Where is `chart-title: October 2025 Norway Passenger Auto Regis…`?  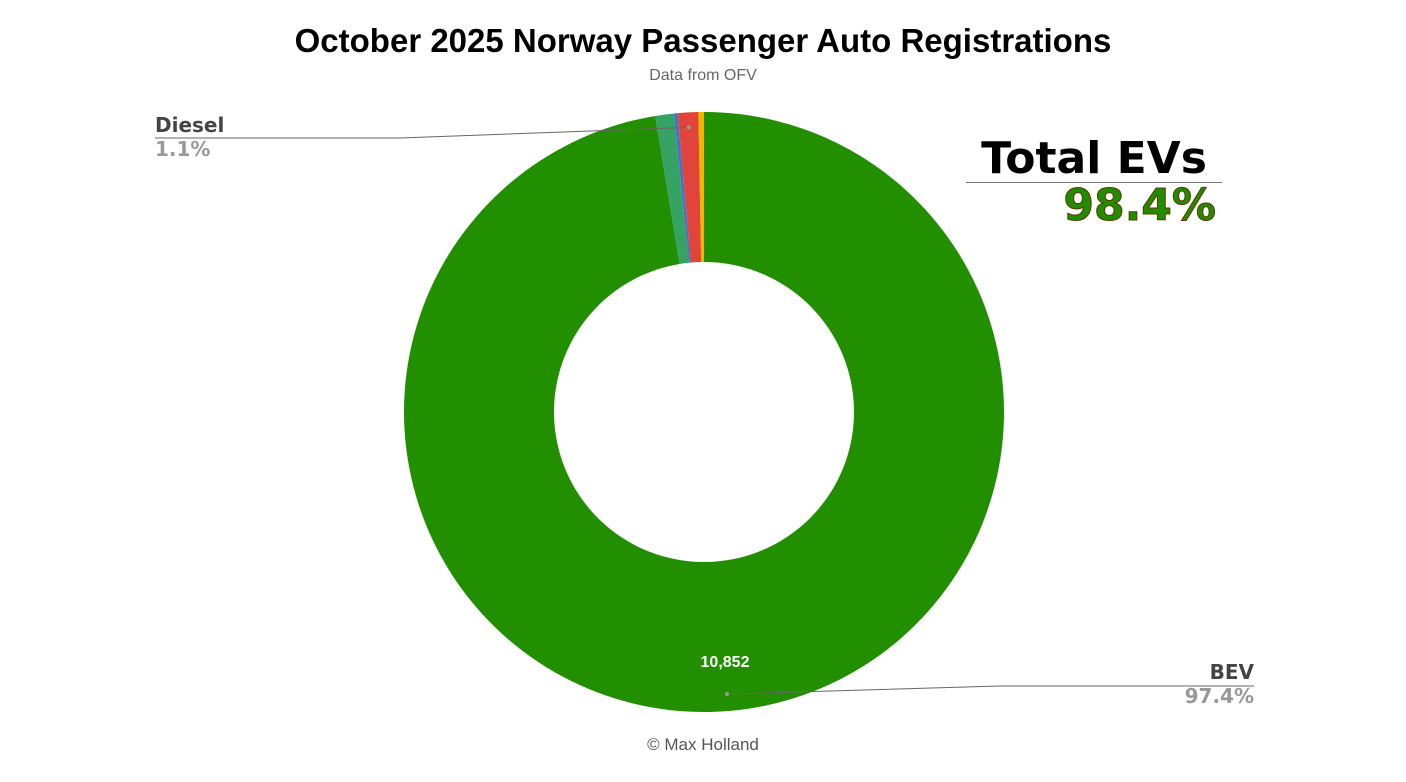 chart-title: October 2025 Norway Passenger Auto Regis… is located at coordinates (703, 40).